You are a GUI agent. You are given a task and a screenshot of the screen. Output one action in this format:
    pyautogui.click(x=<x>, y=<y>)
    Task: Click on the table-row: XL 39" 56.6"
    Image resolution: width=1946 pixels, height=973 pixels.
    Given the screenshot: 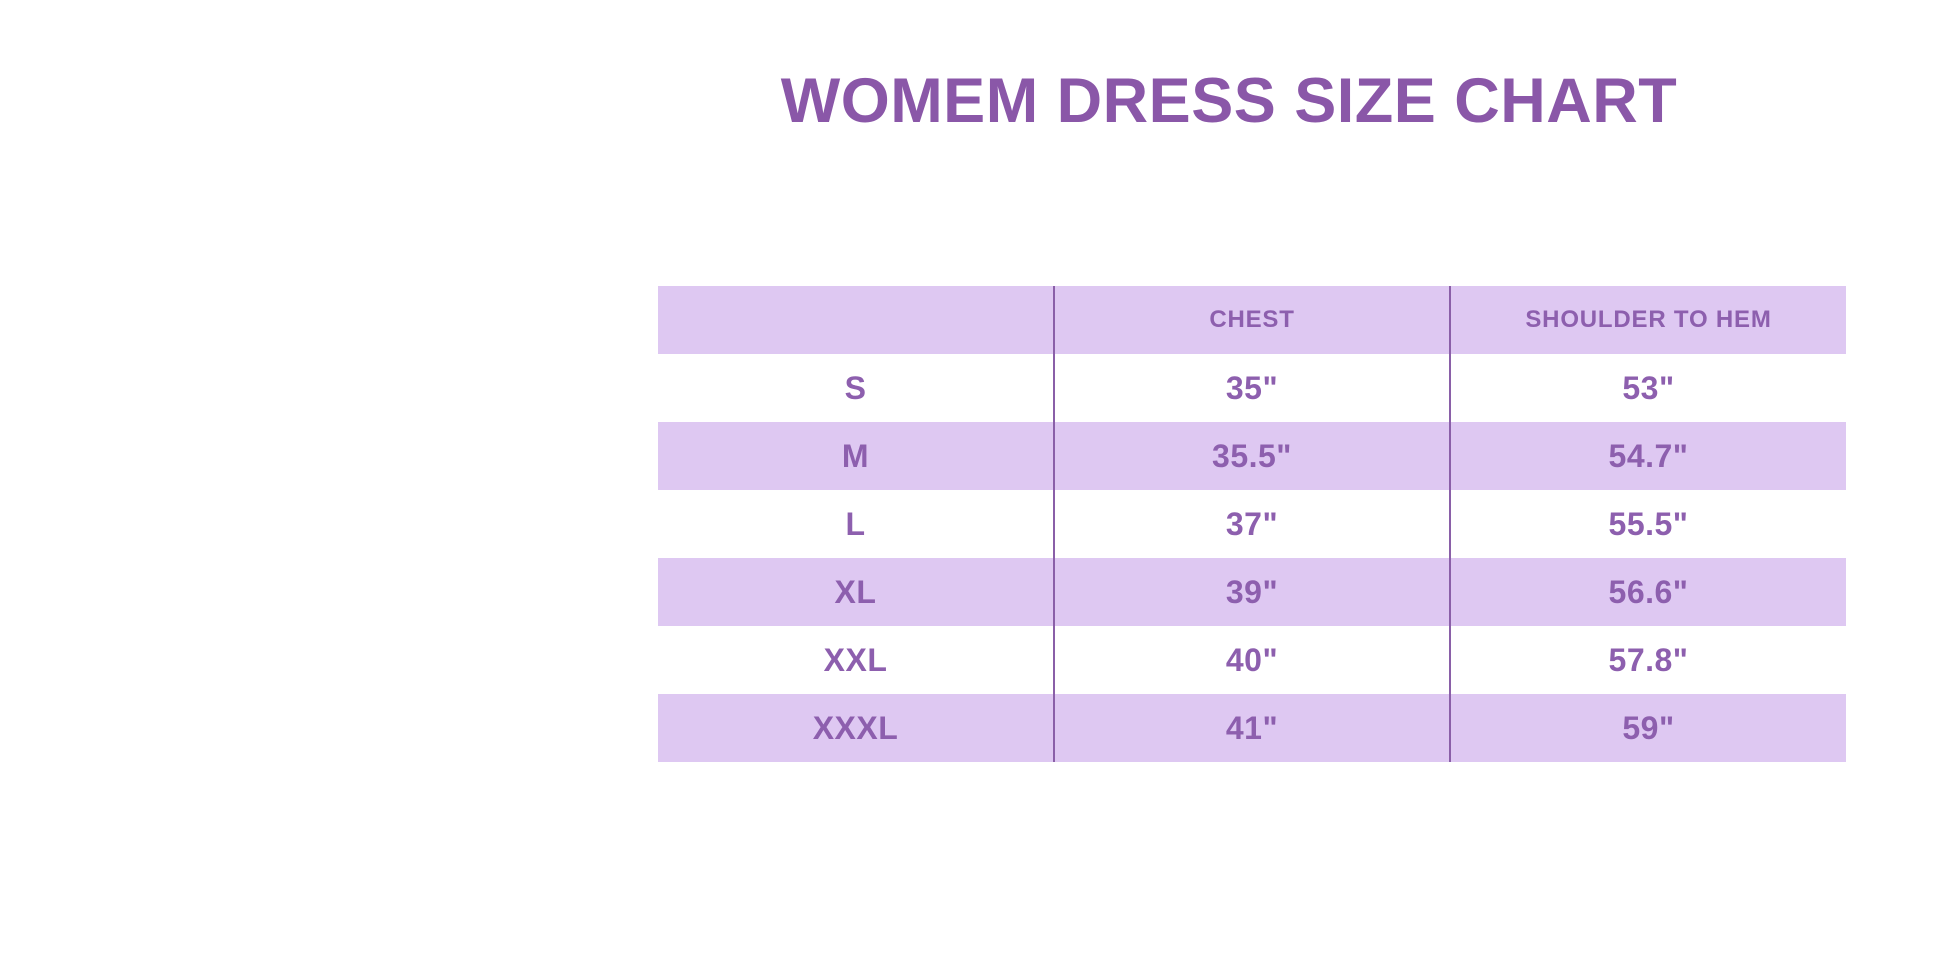 What is the action you would take?
    pyautogui.click(x=1252, y=592)
    